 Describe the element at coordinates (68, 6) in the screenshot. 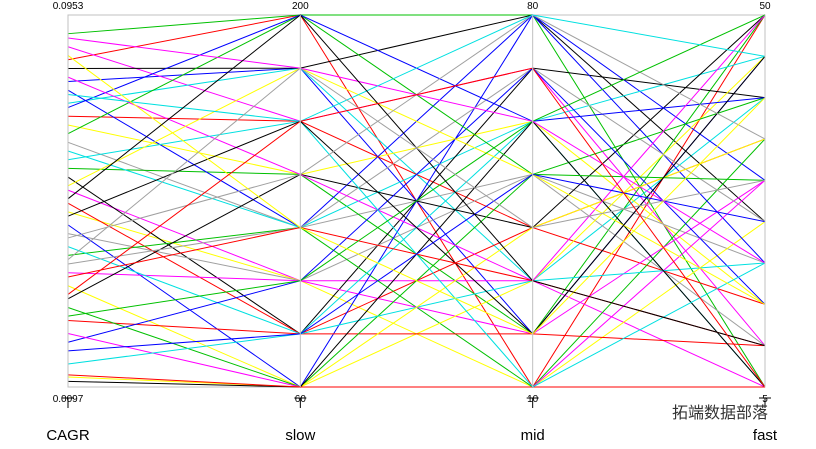

I see `axis-max-label: 0.0953` at that location.